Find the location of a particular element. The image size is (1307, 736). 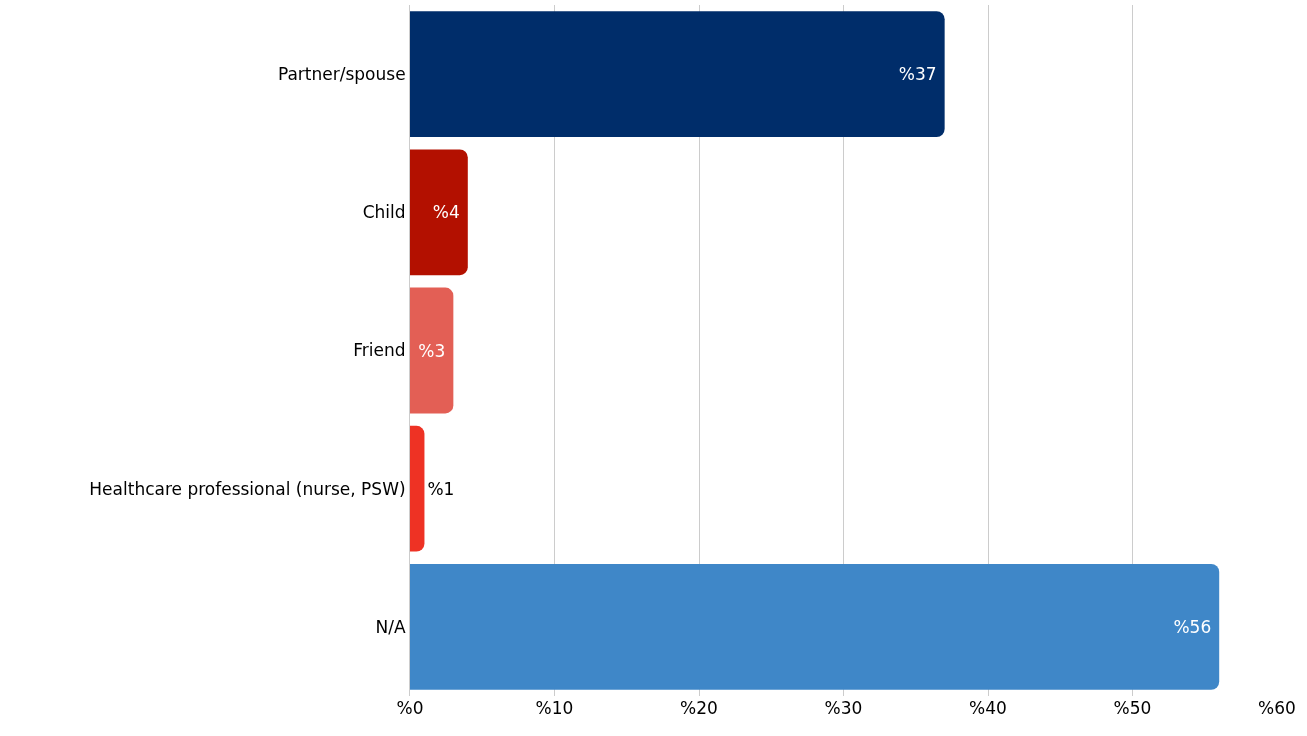

y-tick-label: Partner/spouse is located at coordinates (341, 74).